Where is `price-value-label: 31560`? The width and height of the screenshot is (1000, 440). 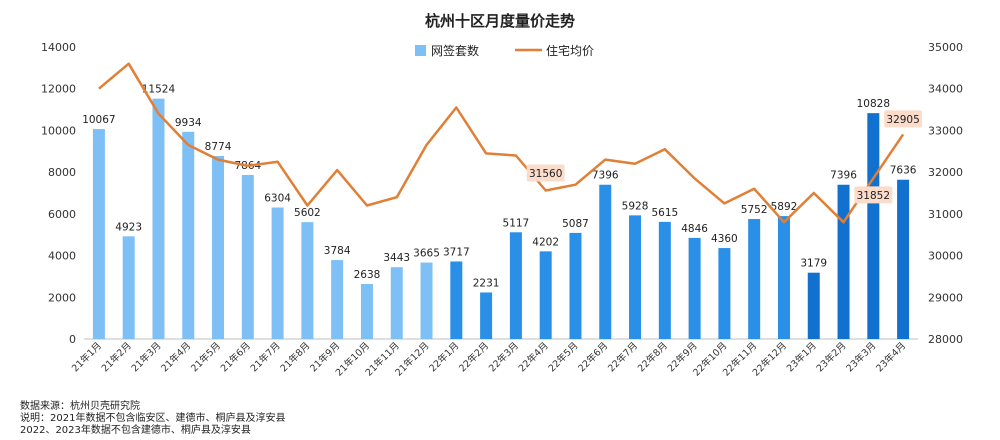
price-value-label: 31560 is located at coordinates (545, 174).